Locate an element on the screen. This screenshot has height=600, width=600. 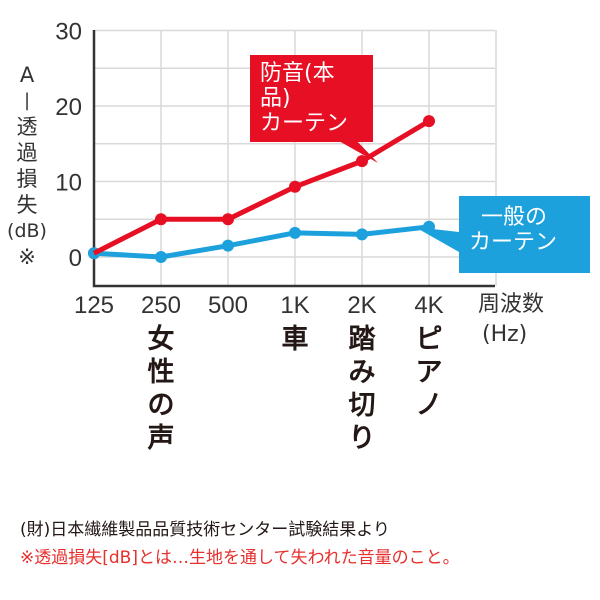
definition-note: ※透過損失[dB]とは…生地を通して失われた音量のこと。 is located at coordinates (240, 558).